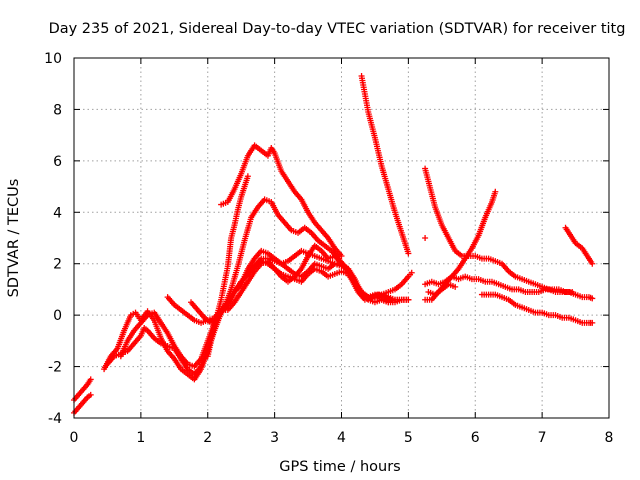  I want to click on y-tick-label: -2, so click(55, 368).